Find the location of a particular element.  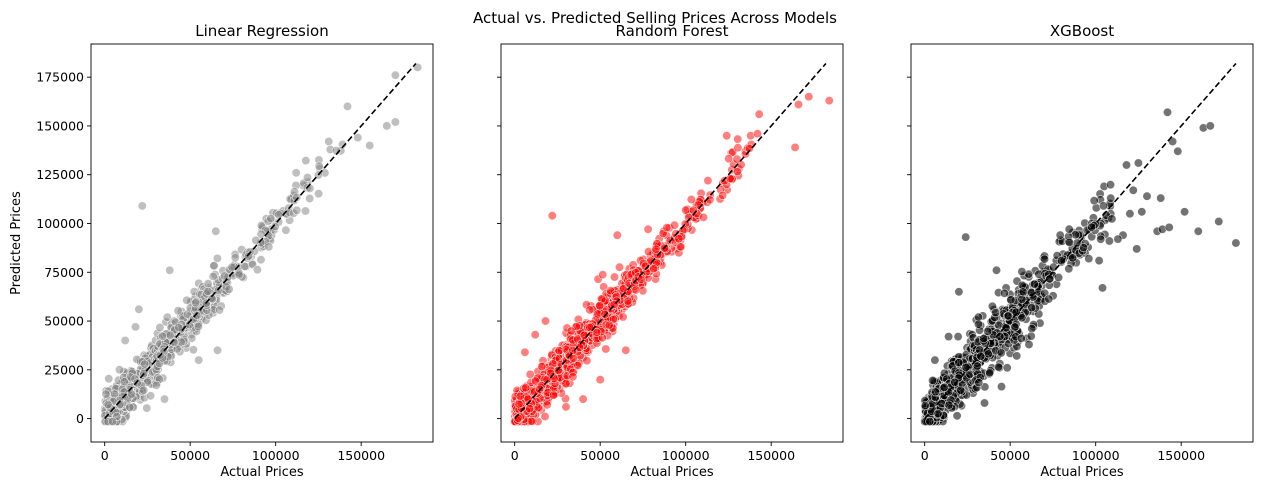

x-tick-label: 50000 is located at coordinates (190, 455).